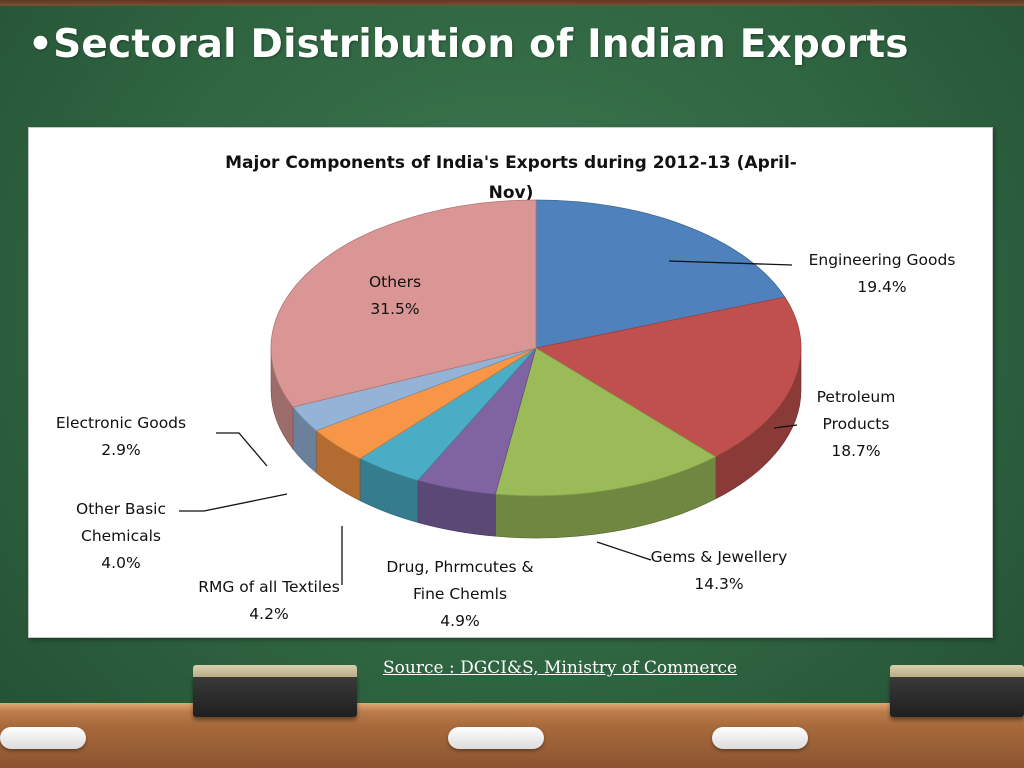 This screenshot has width=1024, height=768. Describe the element at coordinates (275, 691) in the screenshot. I see `eraser-left` at that location.